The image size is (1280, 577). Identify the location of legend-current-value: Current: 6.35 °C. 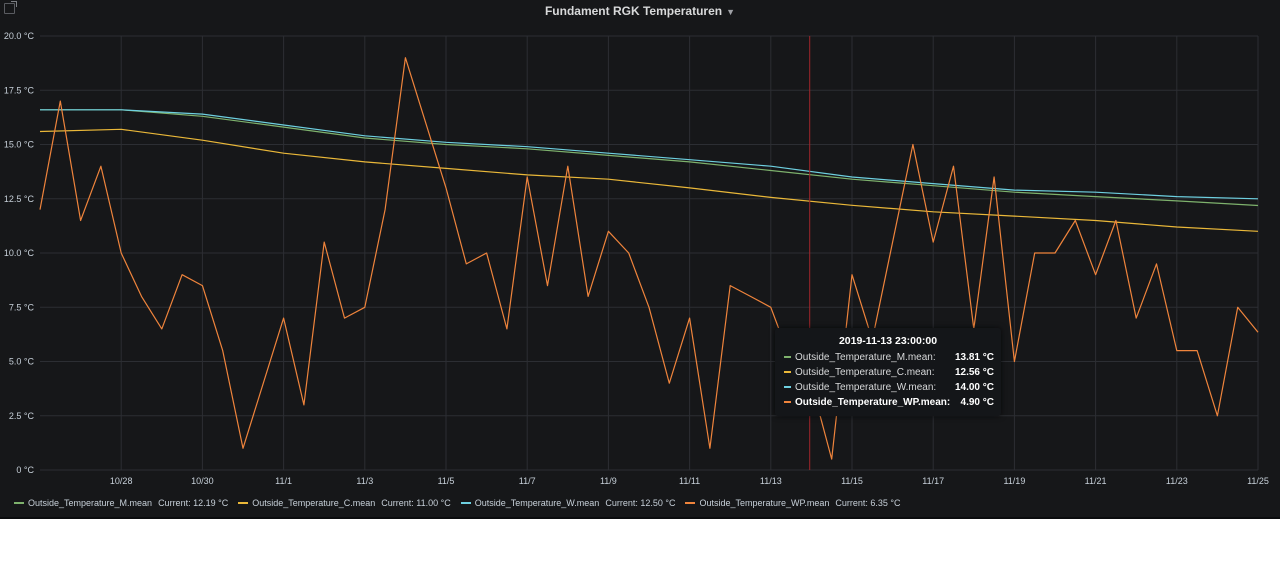
(868, 503).